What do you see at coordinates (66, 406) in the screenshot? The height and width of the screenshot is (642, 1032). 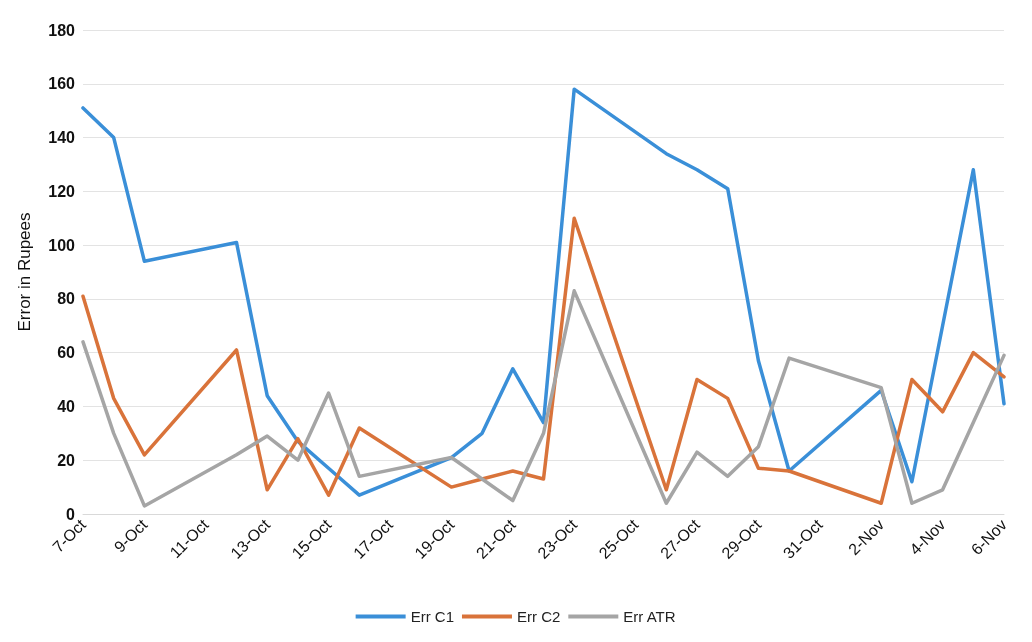 I see `y-tick-label: 40` at bounding box center [66, 406].